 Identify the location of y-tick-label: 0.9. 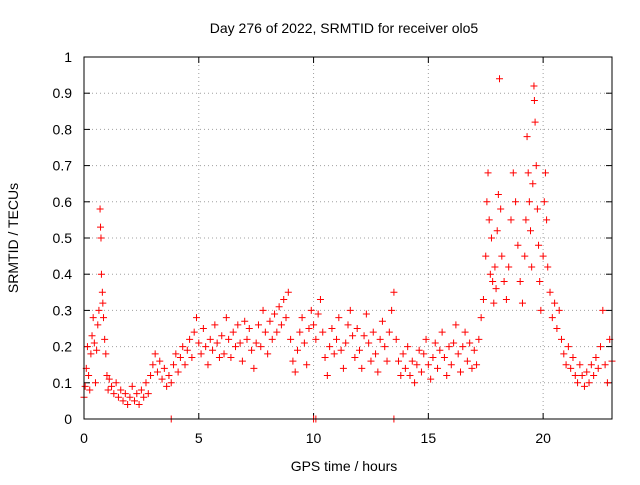
(63, 93).